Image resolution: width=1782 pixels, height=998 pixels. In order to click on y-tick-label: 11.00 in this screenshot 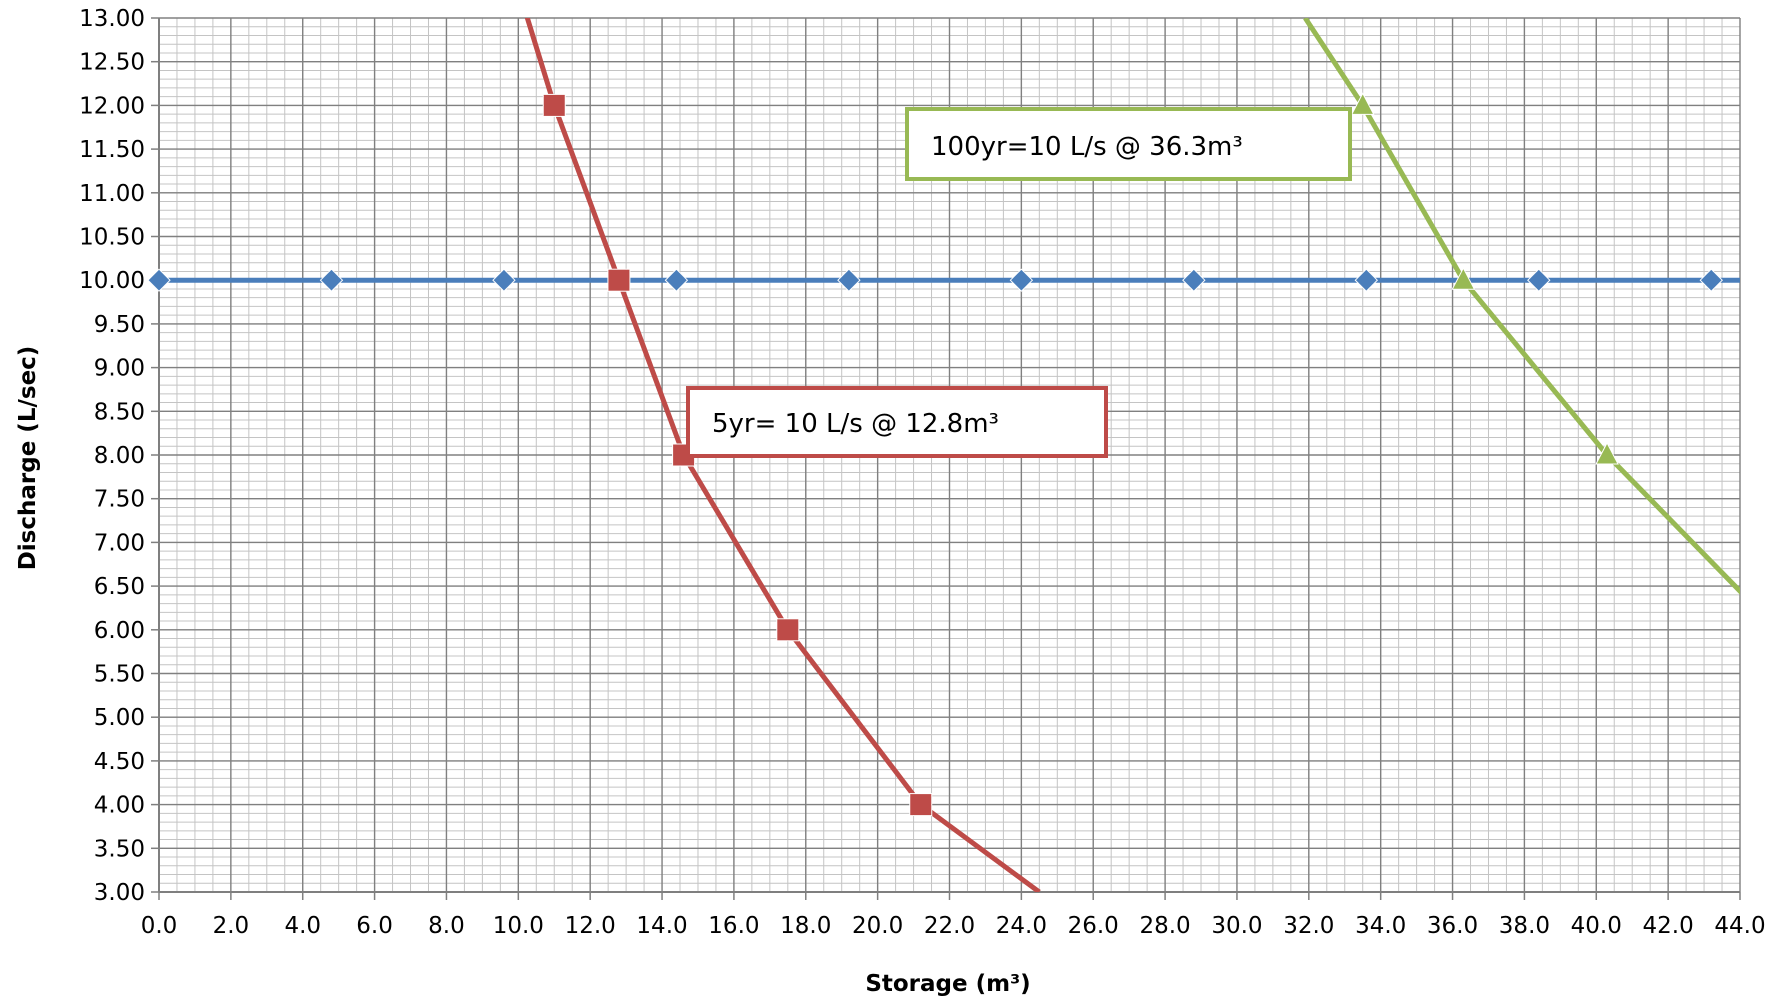, I will do `click(112, 194)`.